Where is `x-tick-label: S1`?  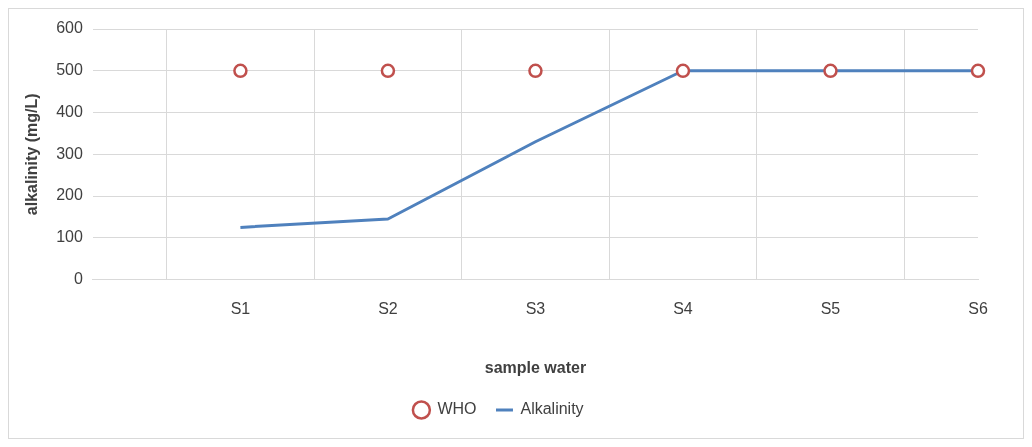
x-tick-label: S1 is located at coordinates (240, 308).